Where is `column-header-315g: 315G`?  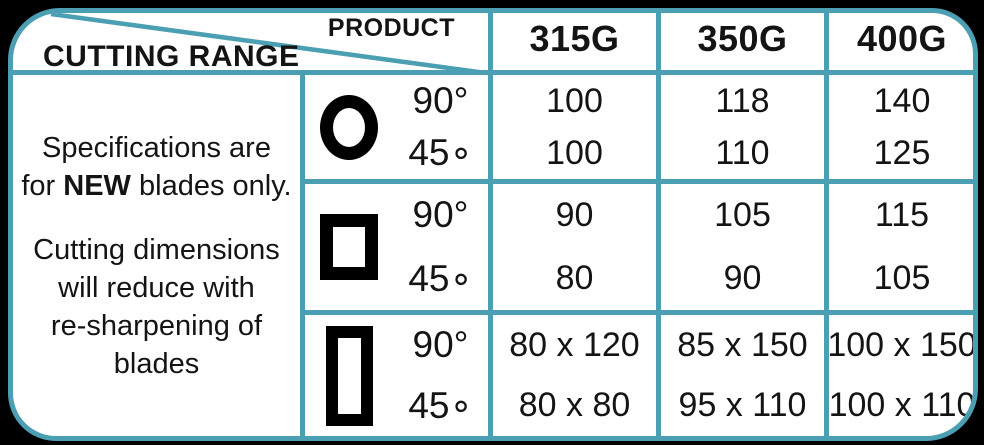 column-header-315g: 315G is located at coordinates (574, 38).